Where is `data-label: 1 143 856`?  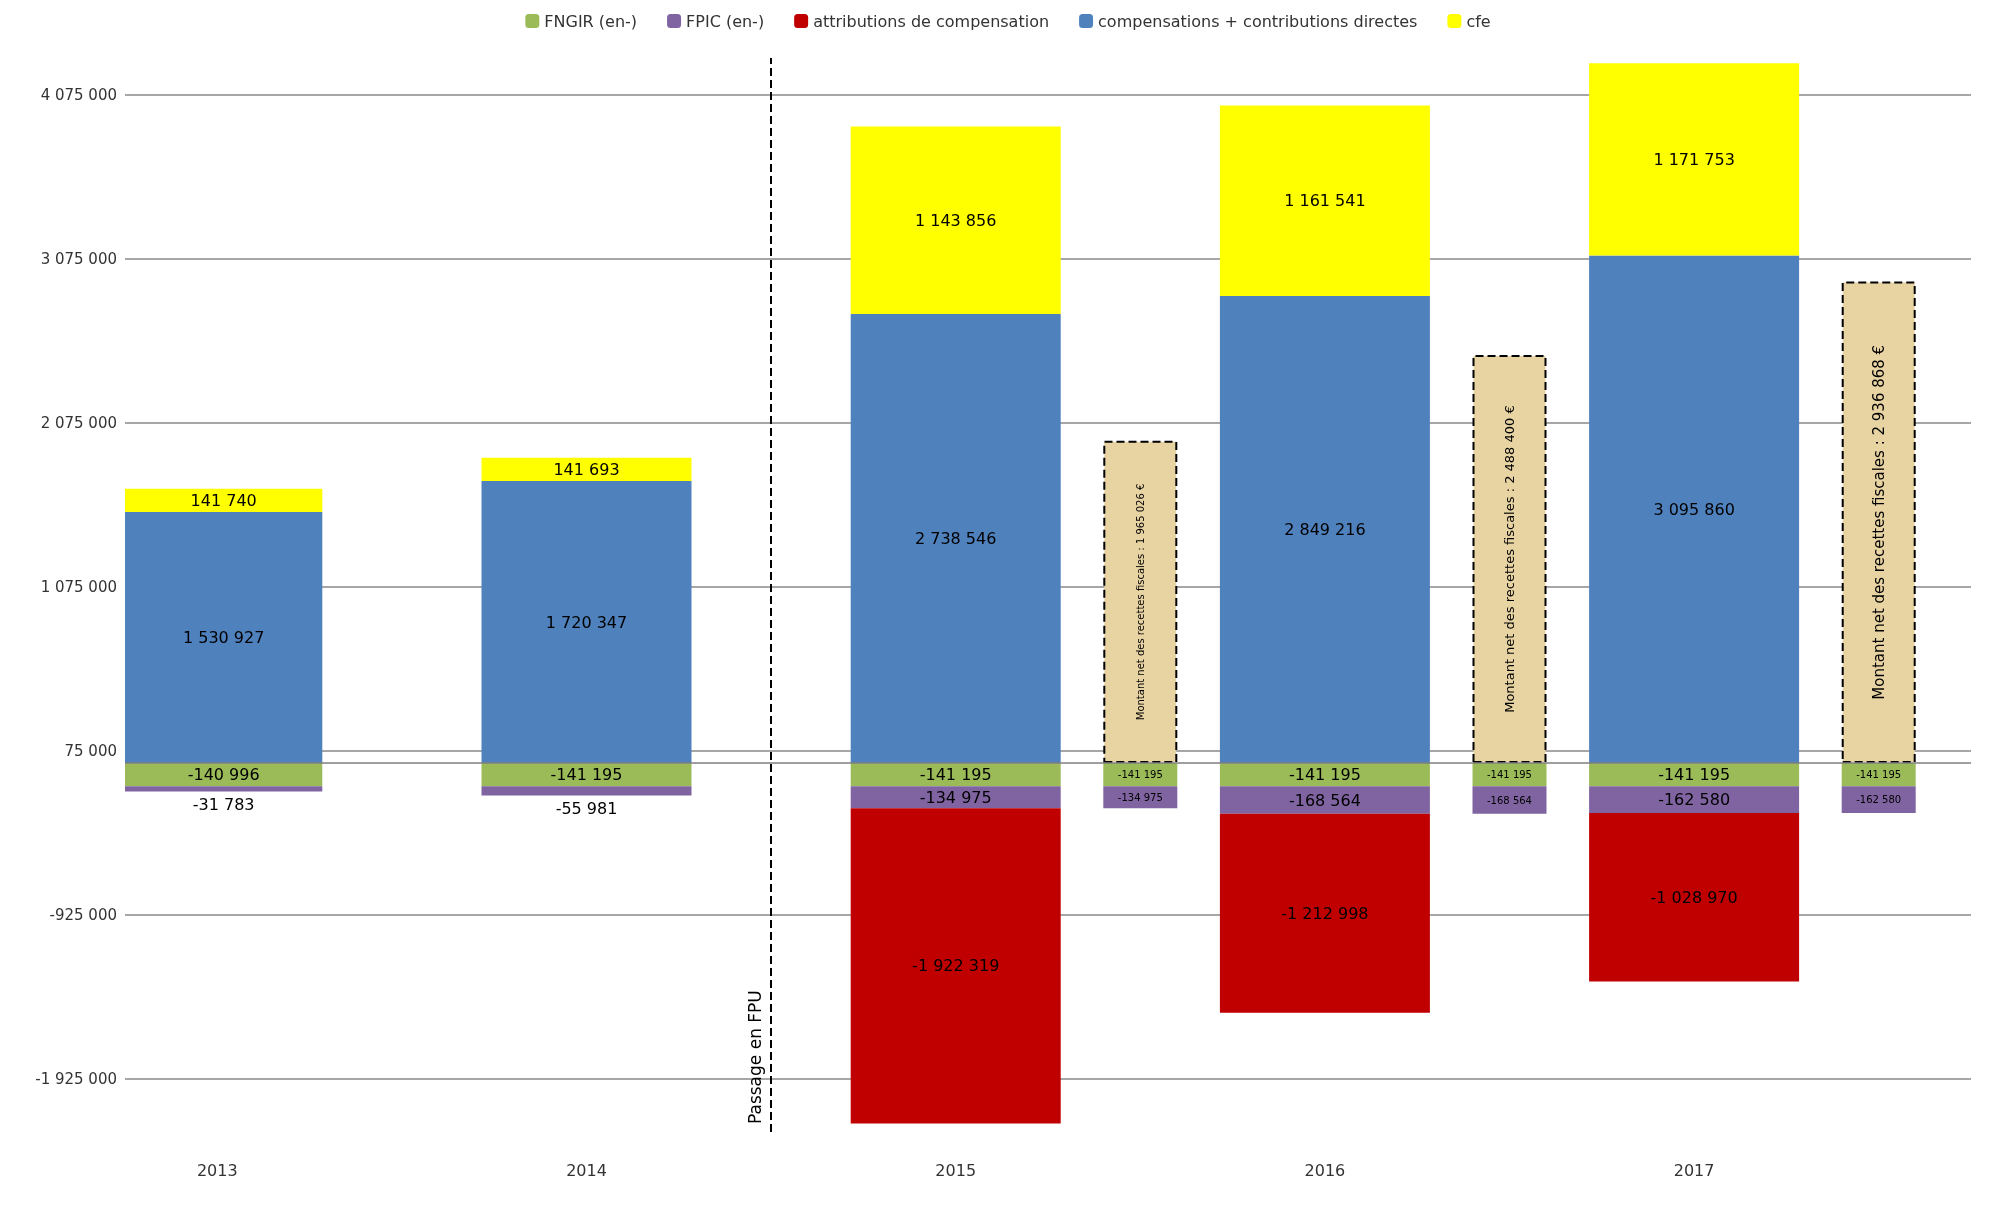 data-label: 1 143 856 is located at coordinates (955, 220).